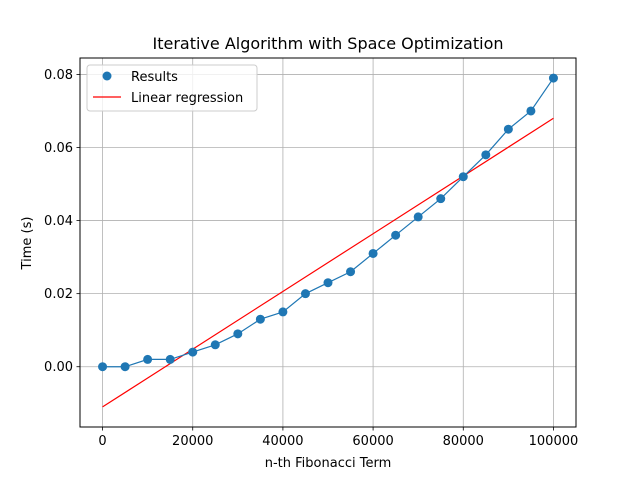 The width and height of the screenshot is (640, 485). What do you see at coordinates (282, 441) in the screenshot?
I see `x-tick-label: 40000` at bounding box center [282, 441].